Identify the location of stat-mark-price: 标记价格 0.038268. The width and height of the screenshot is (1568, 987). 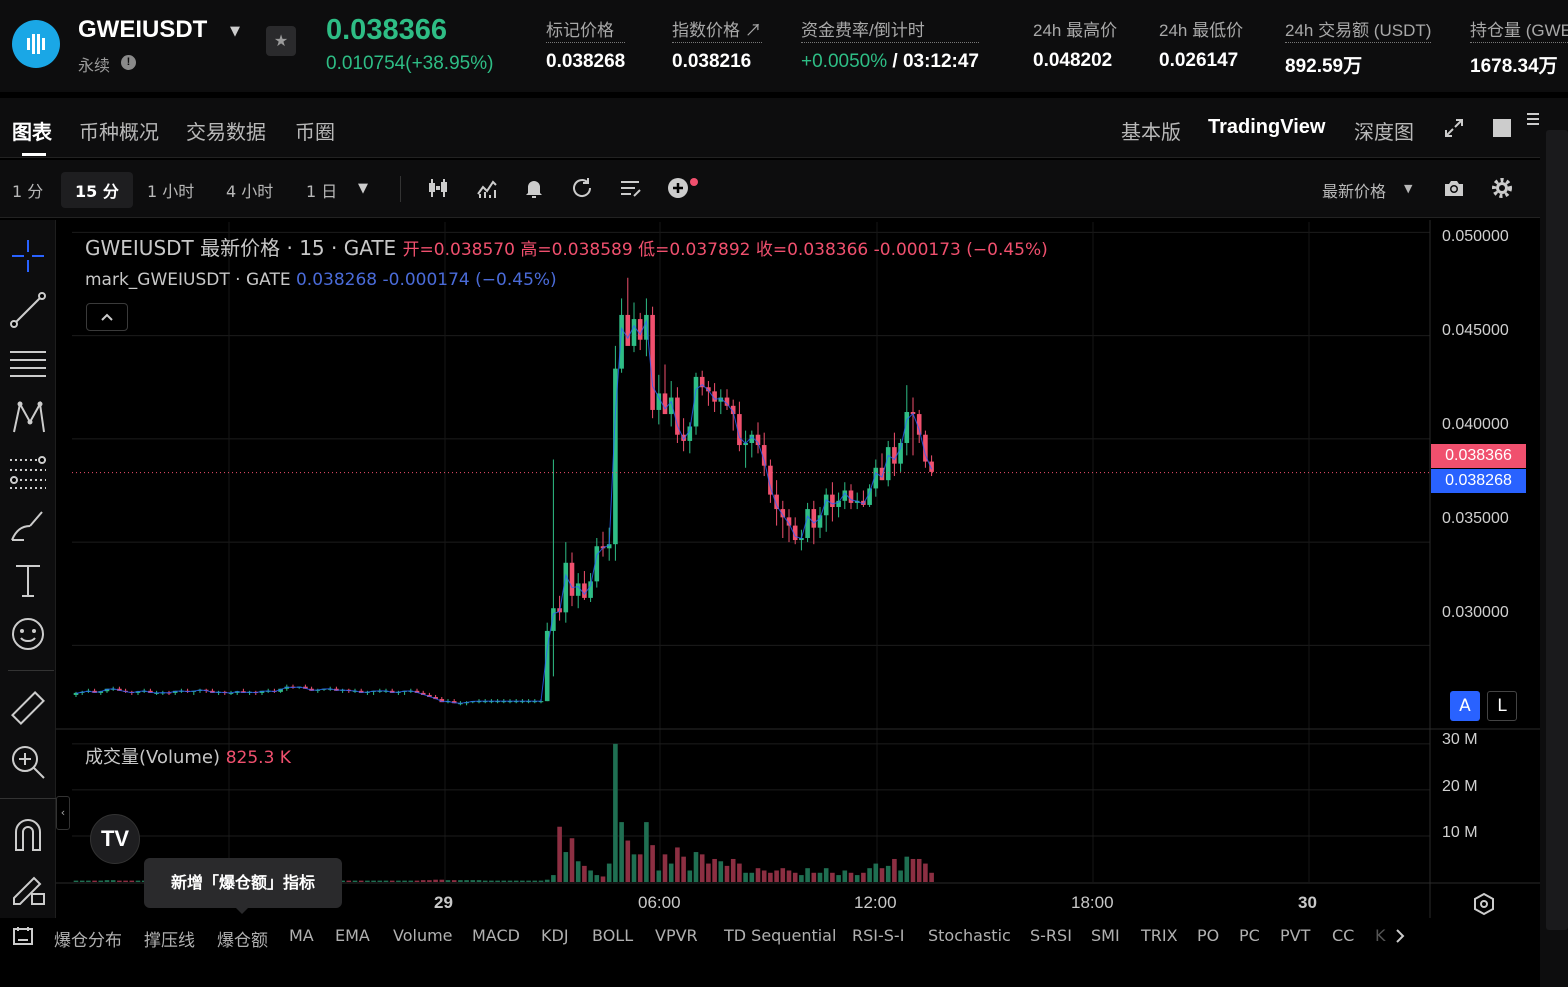
(586, 44).